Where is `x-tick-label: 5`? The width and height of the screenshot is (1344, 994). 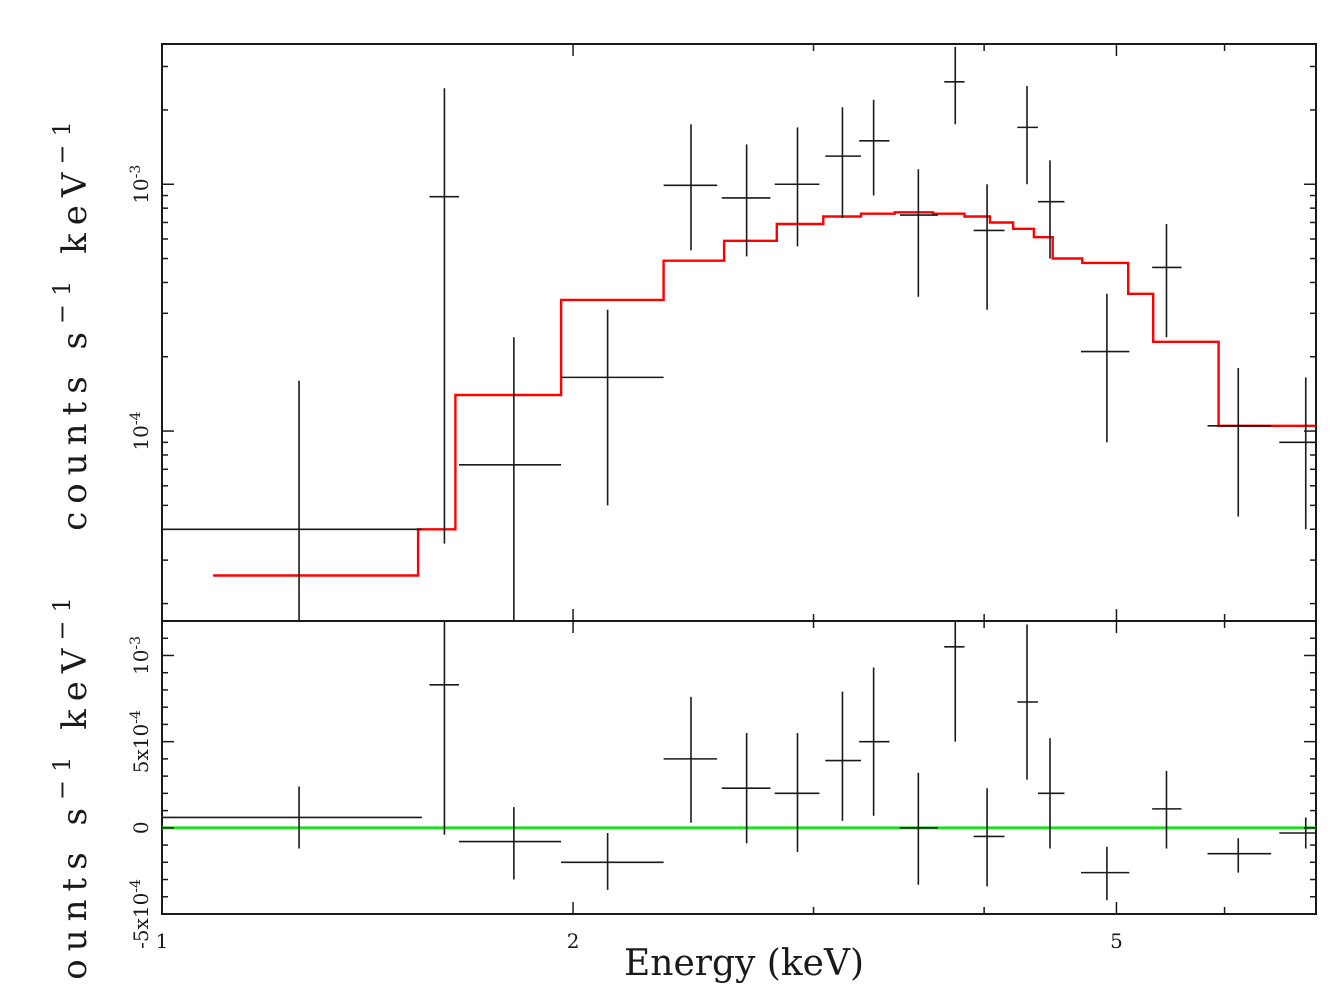 x-tick-label: 5 is located at coordinates (1116, 941).